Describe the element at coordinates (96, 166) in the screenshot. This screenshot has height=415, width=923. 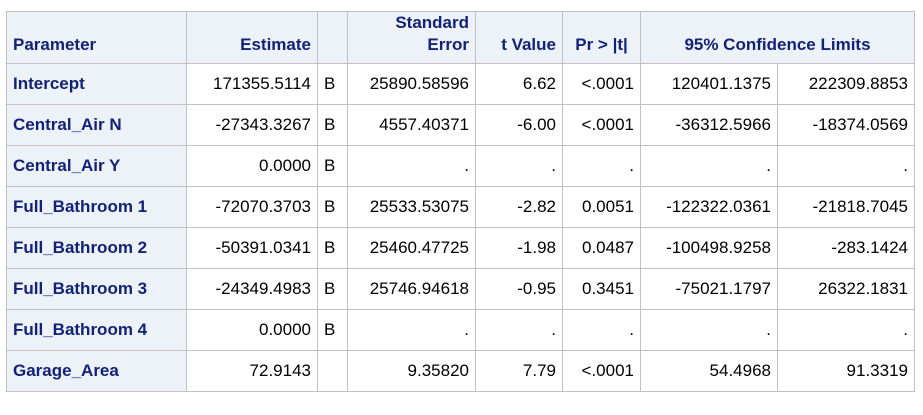
I see `row-parameter-label: Central_Air Y` at that location.